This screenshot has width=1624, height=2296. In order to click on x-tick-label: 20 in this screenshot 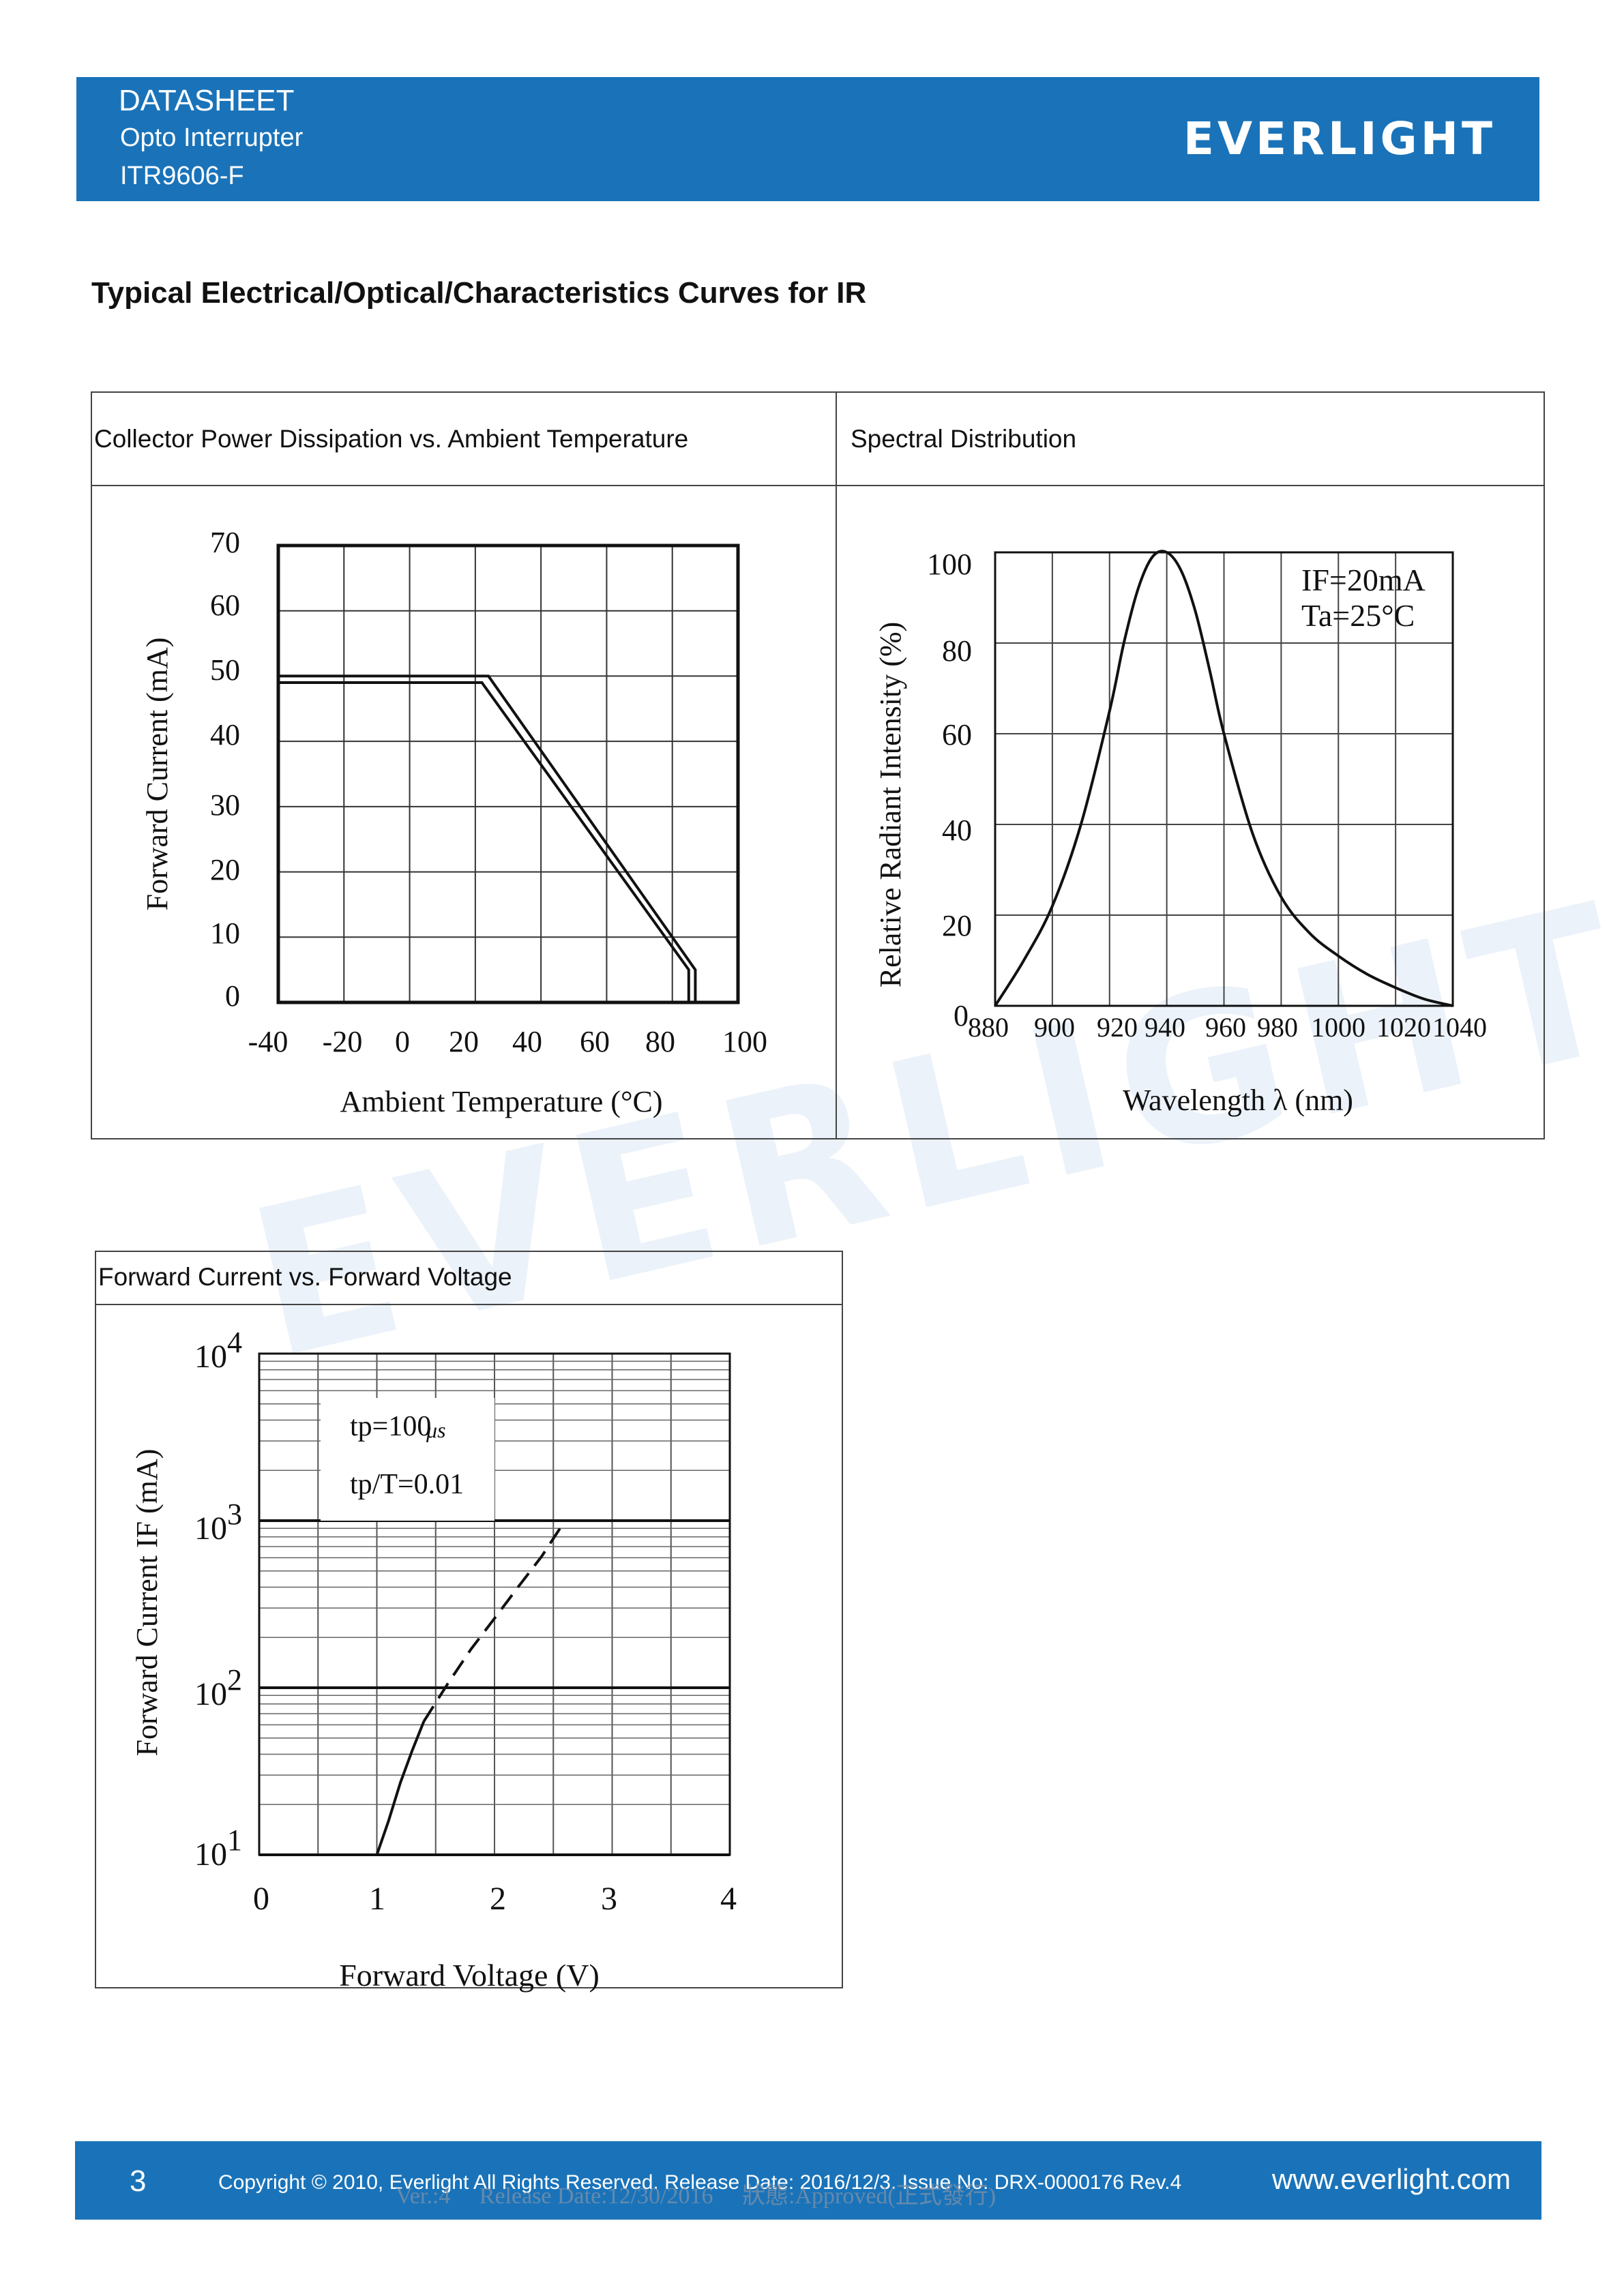, I will do `click(464, 1042)`.